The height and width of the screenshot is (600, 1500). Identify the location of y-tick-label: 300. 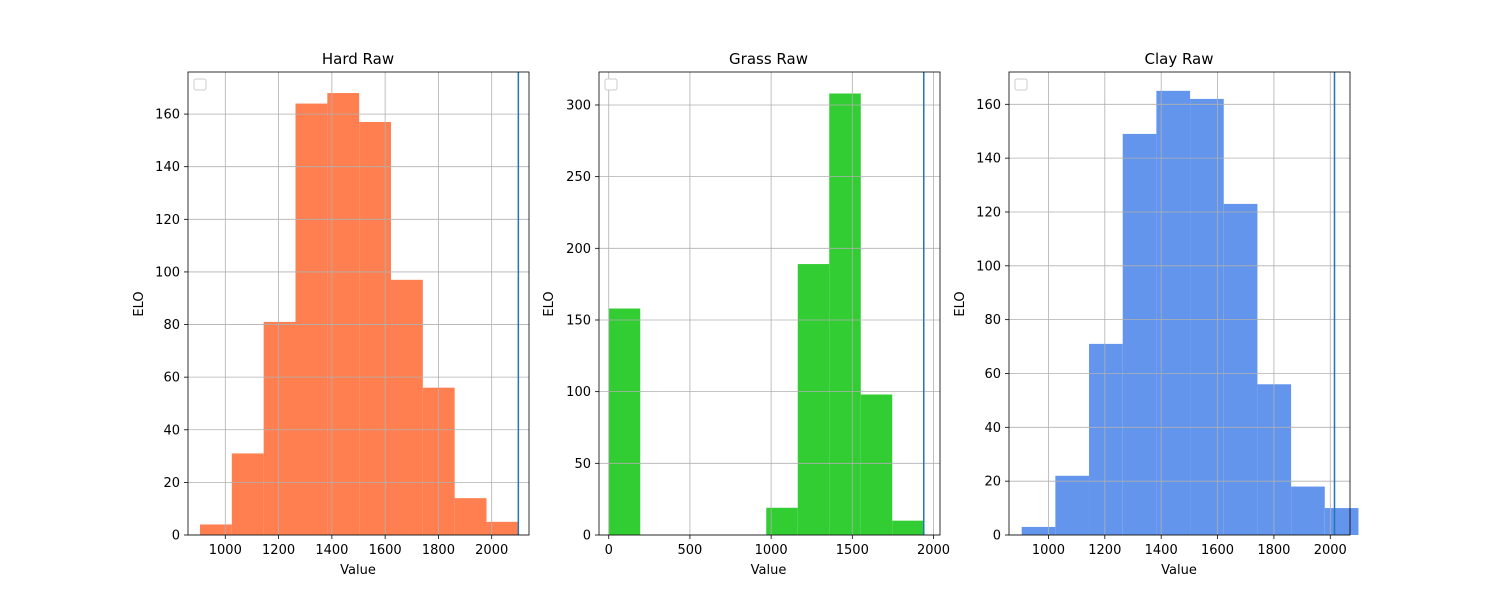
(578, 105).